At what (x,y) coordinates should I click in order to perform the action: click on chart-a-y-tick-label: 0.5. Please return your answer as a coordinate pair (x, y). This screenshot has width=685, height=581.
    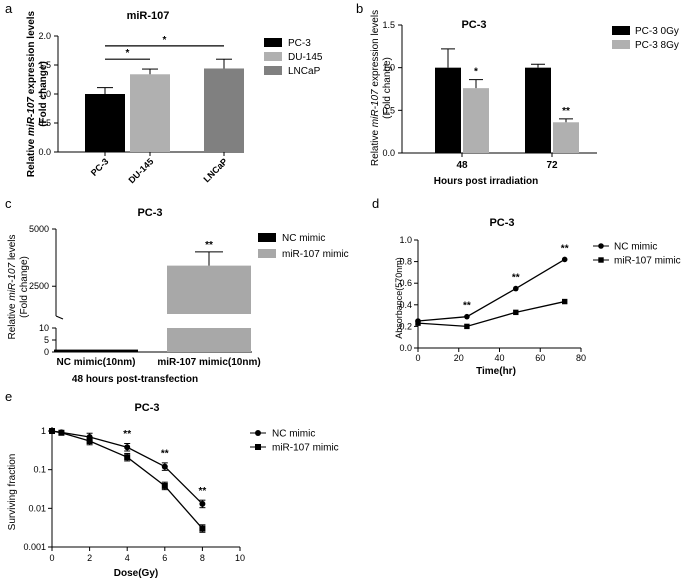
    Looking at the image, I should click on (44, 123).